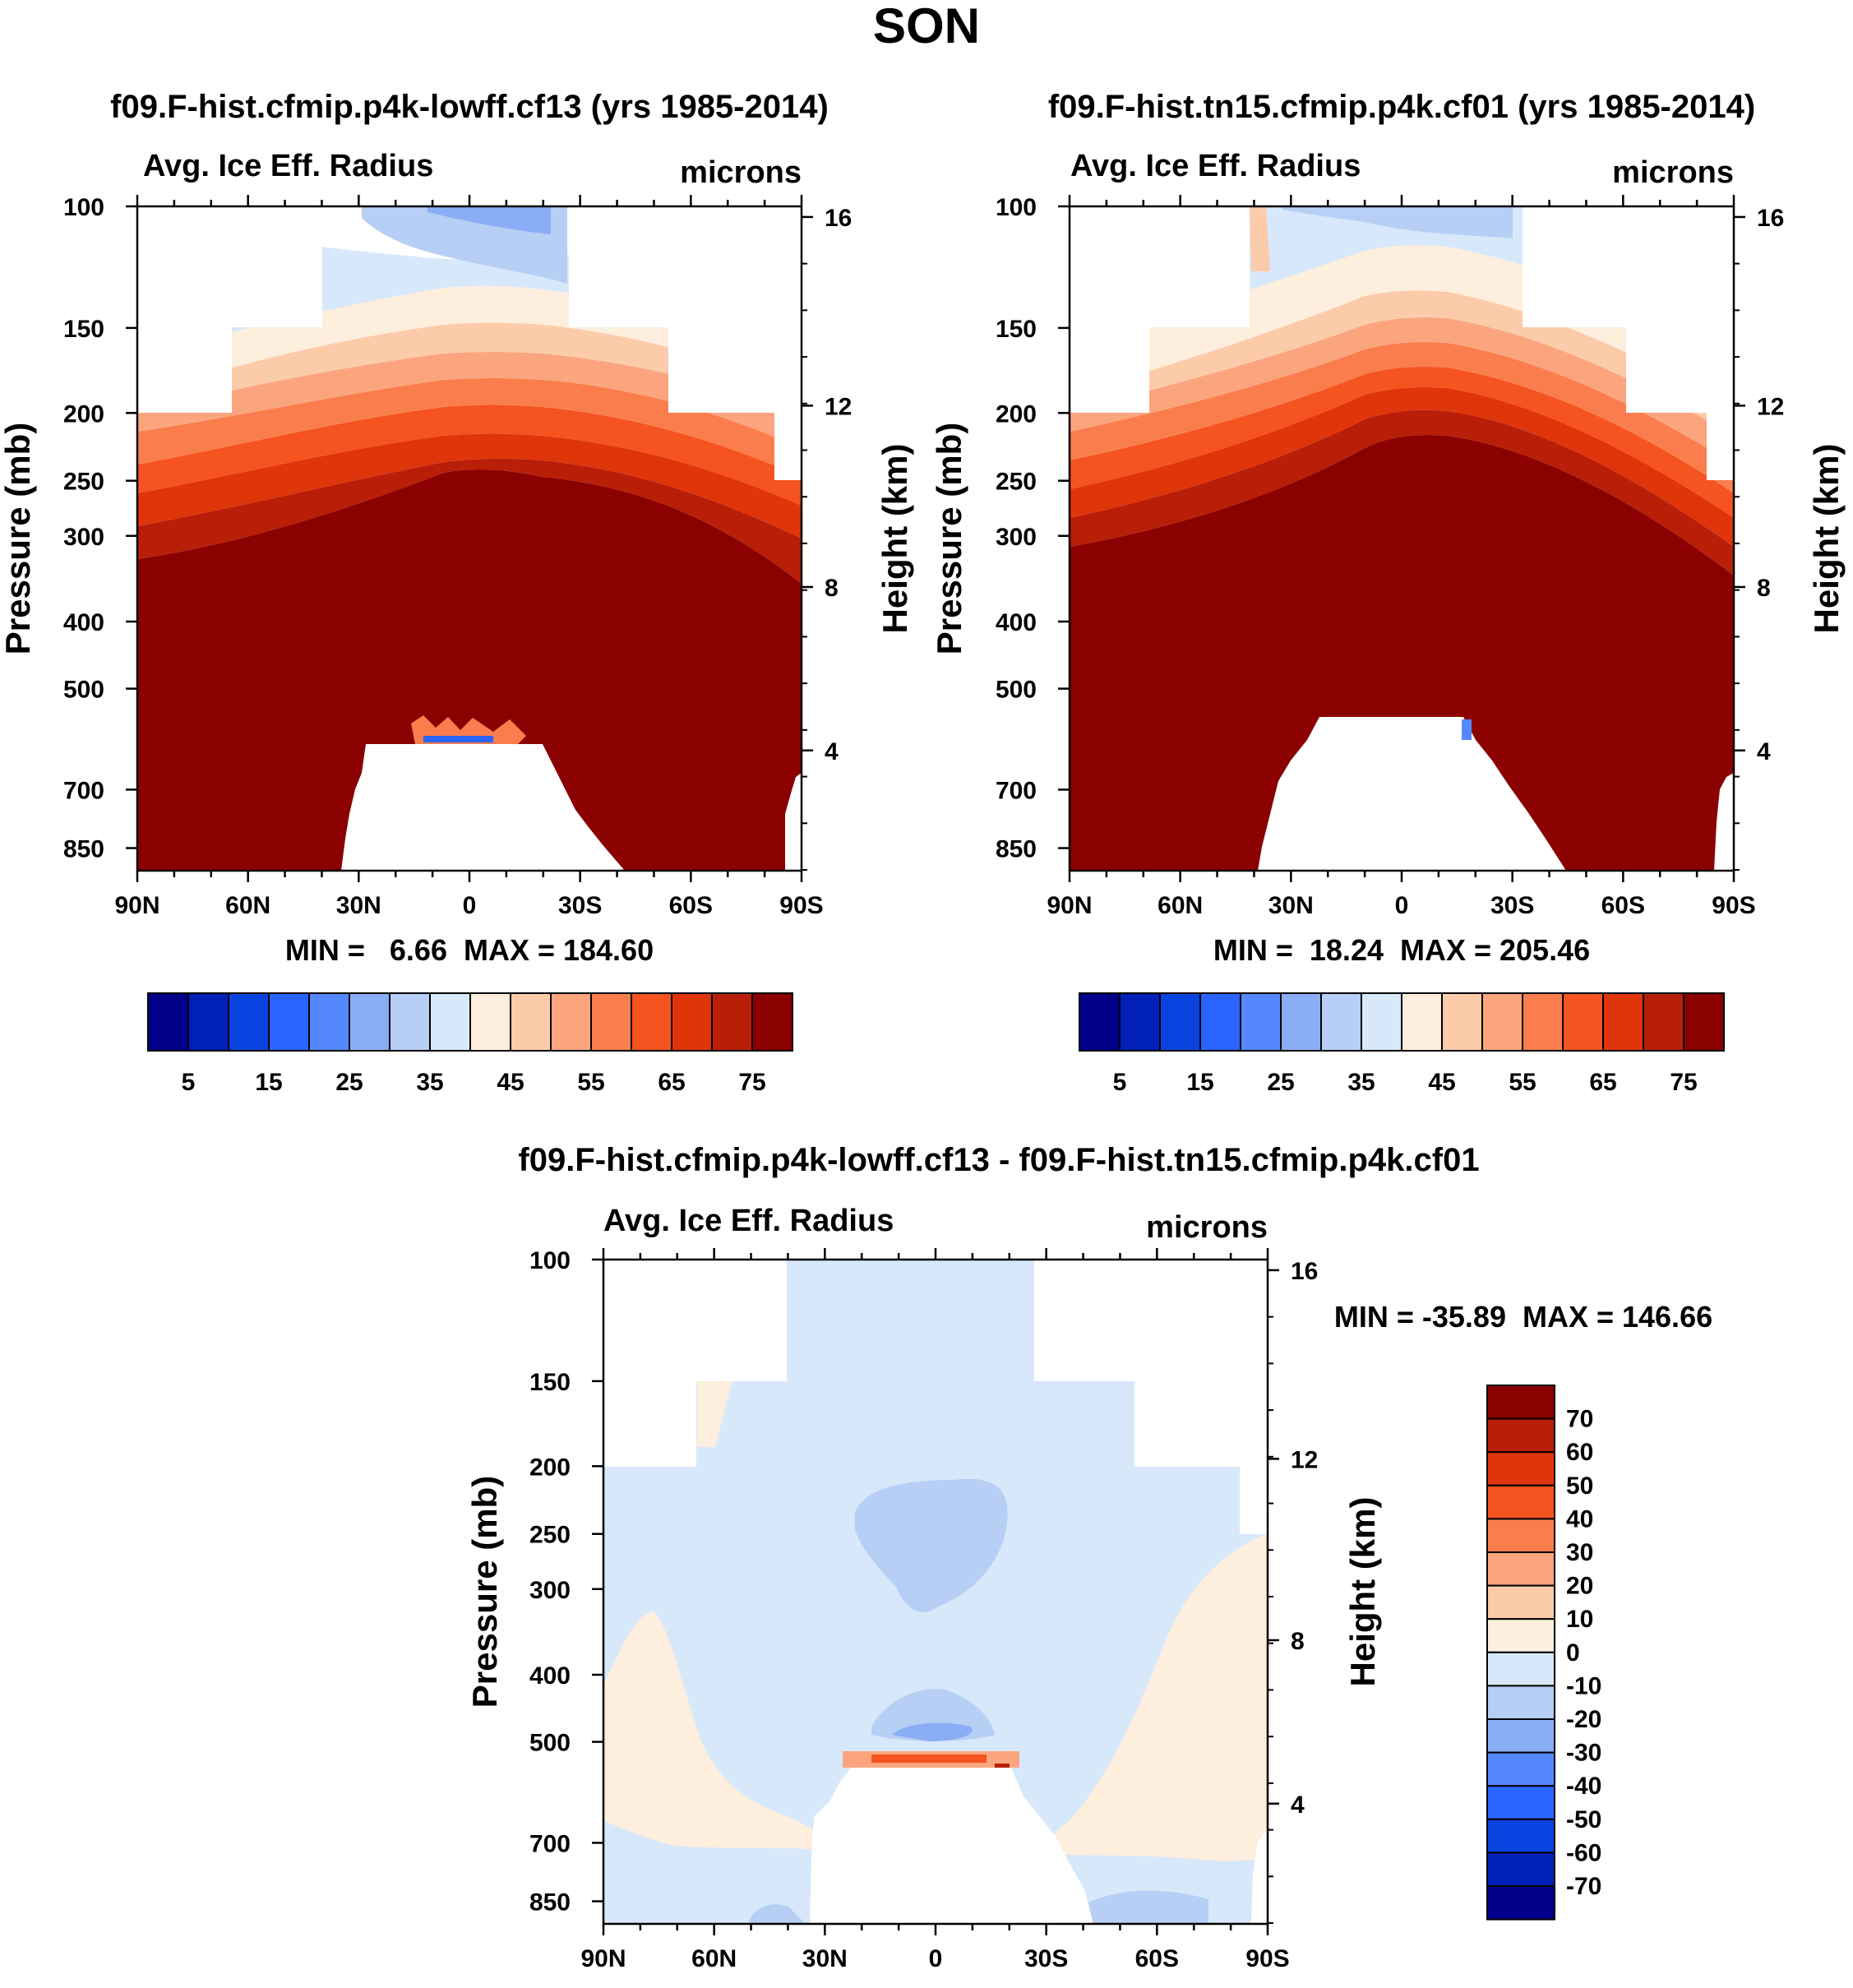  Describe the element at coordinates (1016, 482) in the screenshot. I see `panel-b-ytick-label: 250` at that location.